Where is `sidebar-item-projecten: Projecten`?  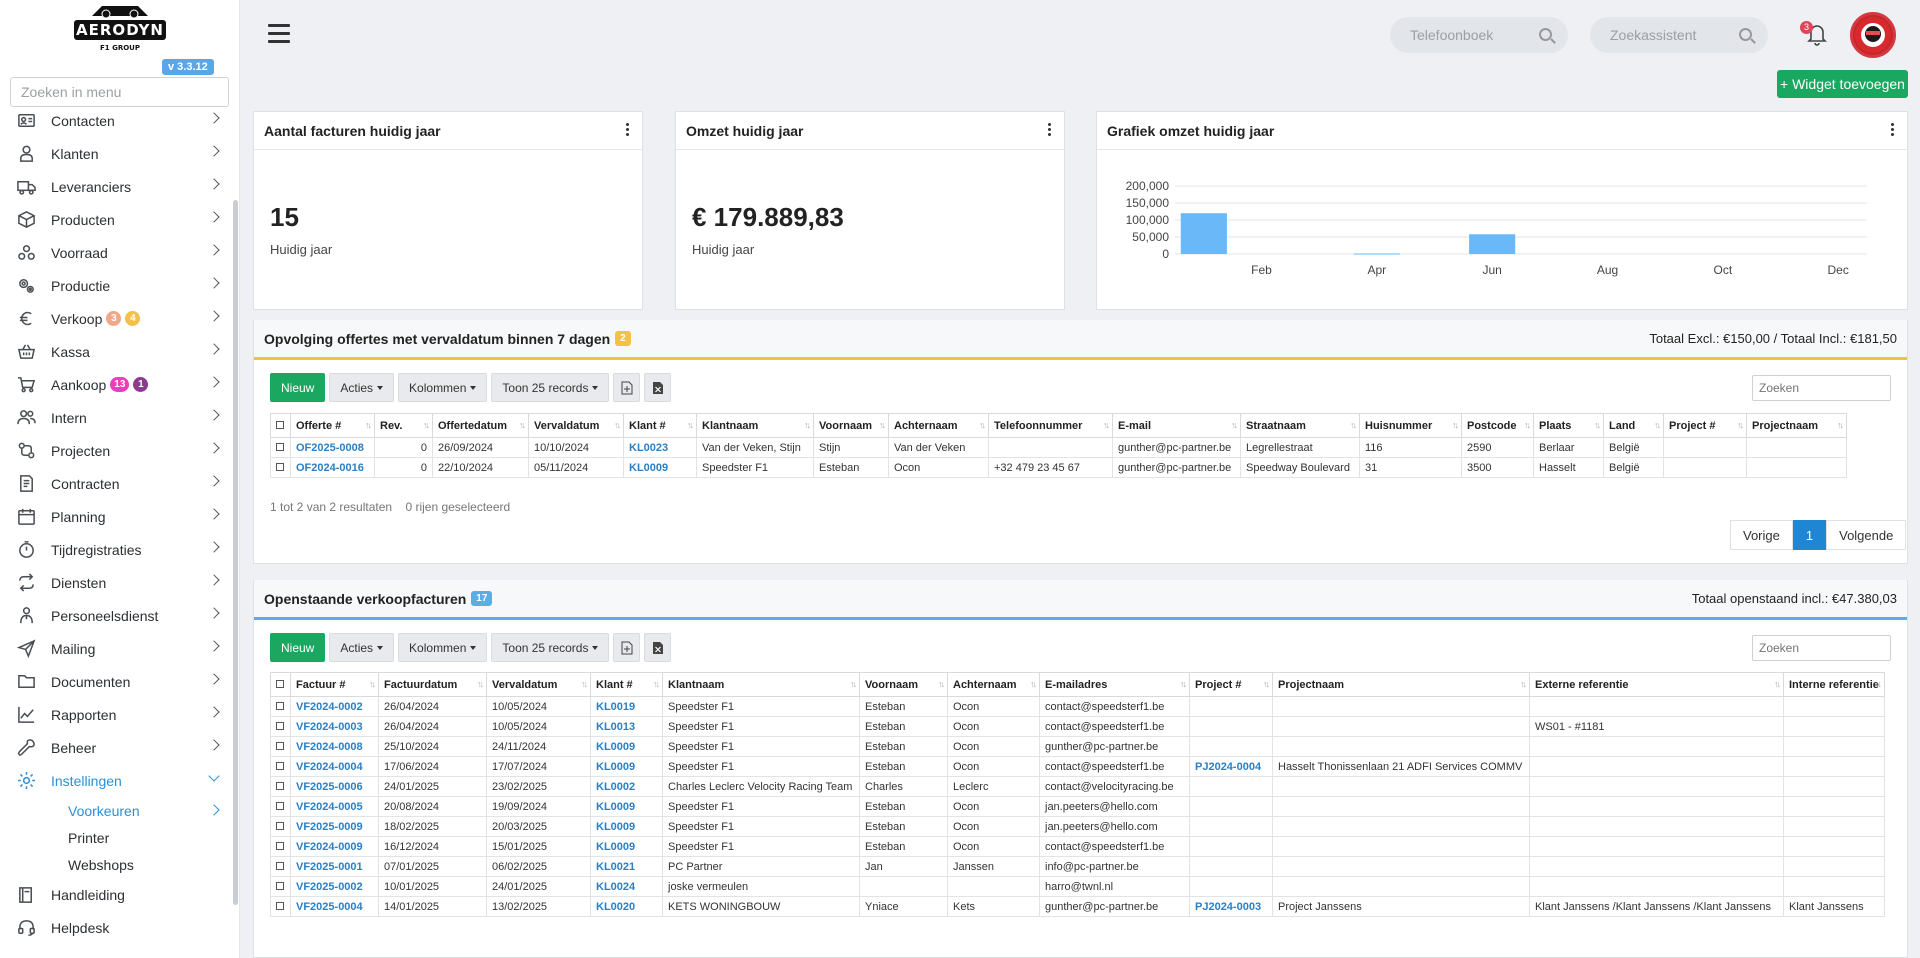
sidebar-item-projecten: Projecten is located at coordinates (116, 450).